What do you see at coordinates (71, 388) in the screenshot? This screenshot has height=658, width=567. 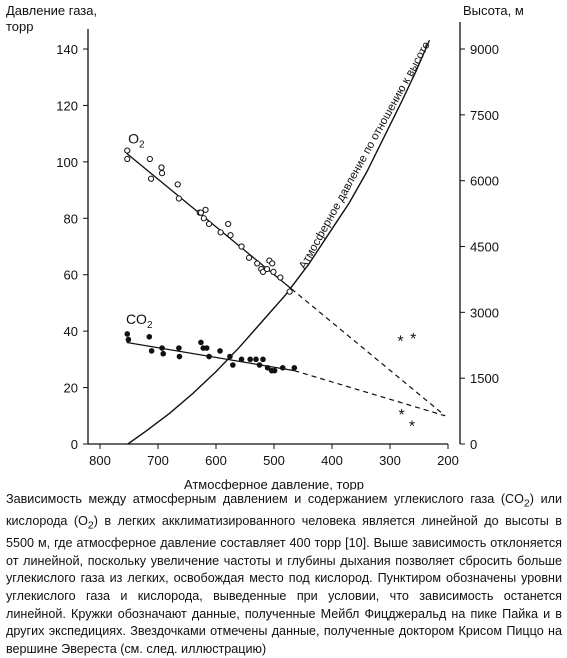 I see `left-y-tick-label: 20` at bounding box center [71, 388].